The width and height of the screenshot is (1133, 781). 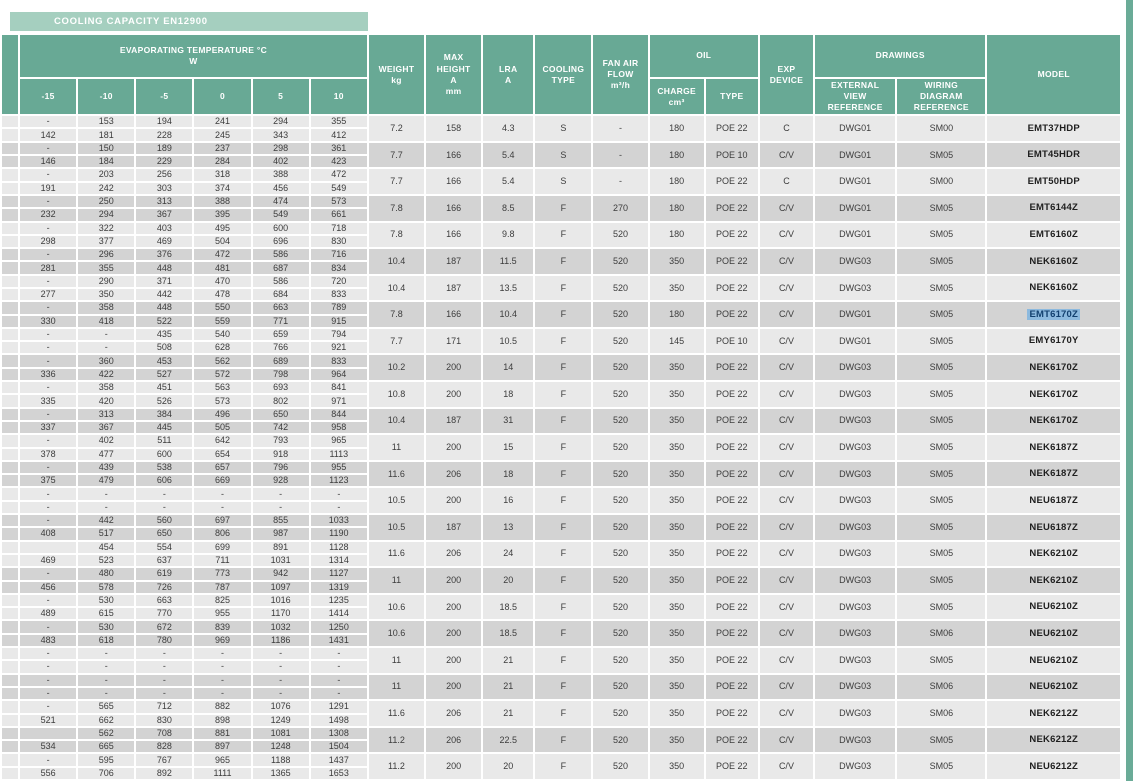 I want to click on model-cell: NEK6210Z, so click(x=1053, y=580).